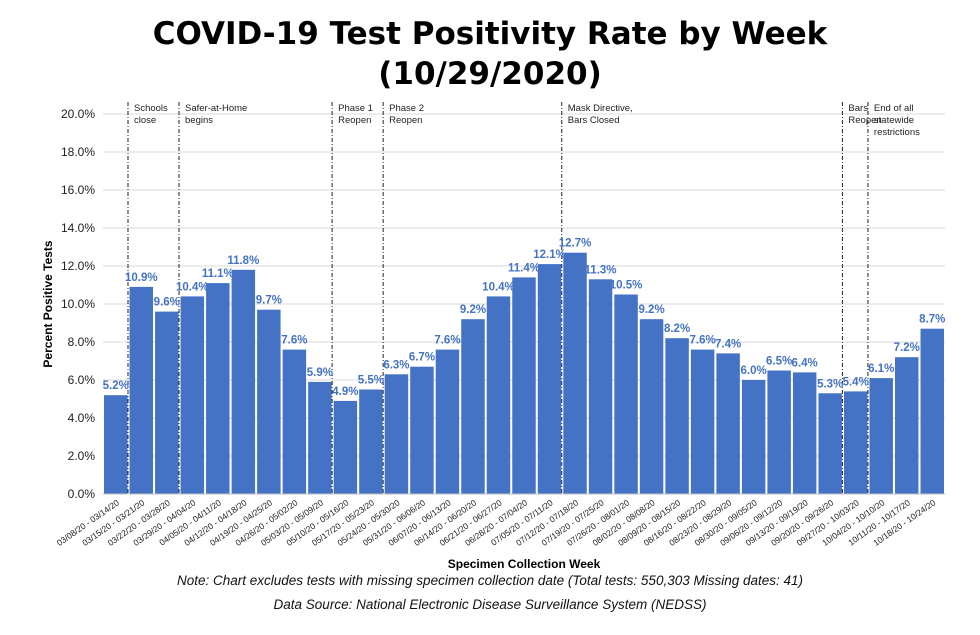  I want to click on data-label: 5.3%, so click(830, 384).